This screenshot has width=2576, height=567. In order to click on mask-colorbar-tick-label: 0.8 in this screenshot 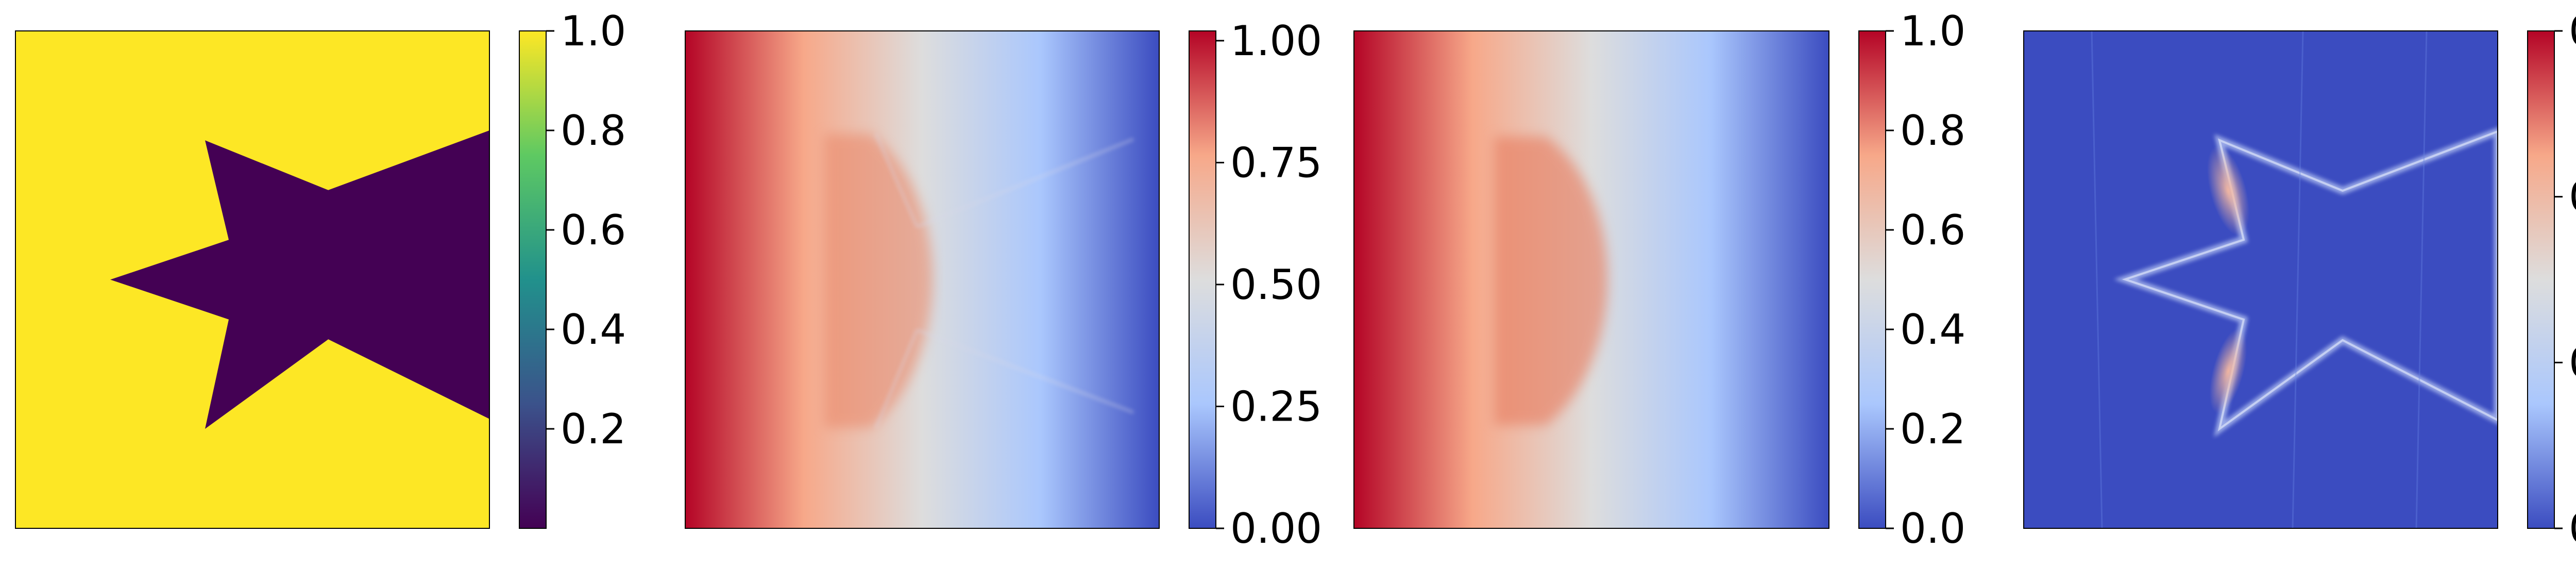, I will do `click(593, 131)`.